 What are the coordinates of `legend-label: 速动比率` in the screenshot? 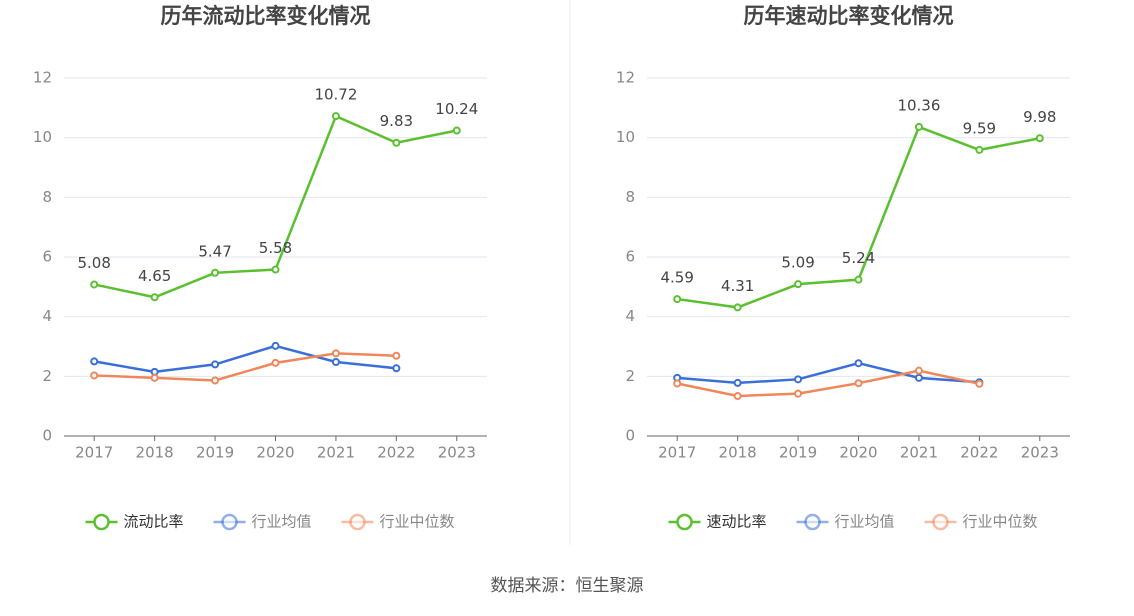 It's located at (737, 522).